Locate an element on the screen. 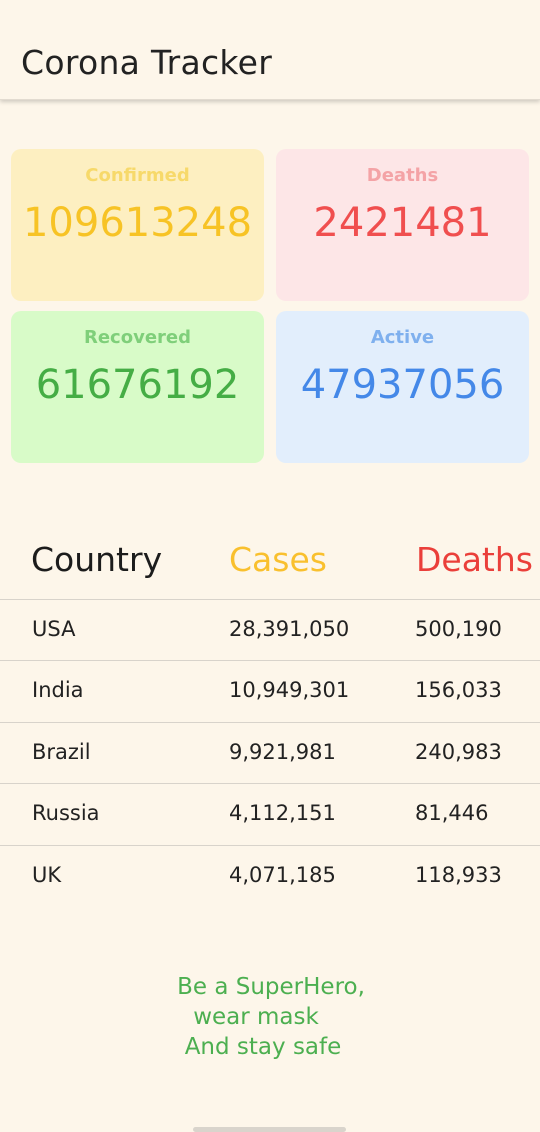 The height and width of the screenshot is (1132, 540). column-header-deaths: Deaths is located at coordinates (474, 559).